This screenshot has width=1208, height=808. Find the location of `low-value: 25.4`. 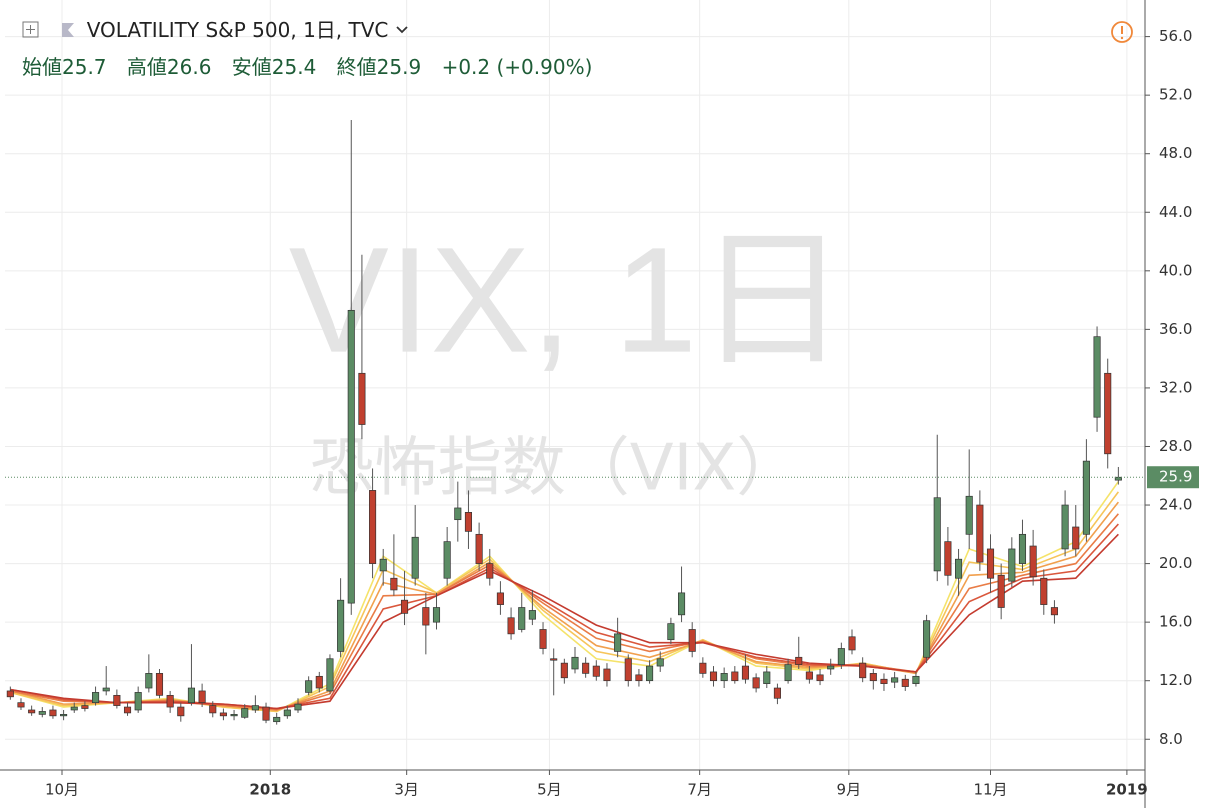

low-value: 25.4 is located at coordinates (294, 67).